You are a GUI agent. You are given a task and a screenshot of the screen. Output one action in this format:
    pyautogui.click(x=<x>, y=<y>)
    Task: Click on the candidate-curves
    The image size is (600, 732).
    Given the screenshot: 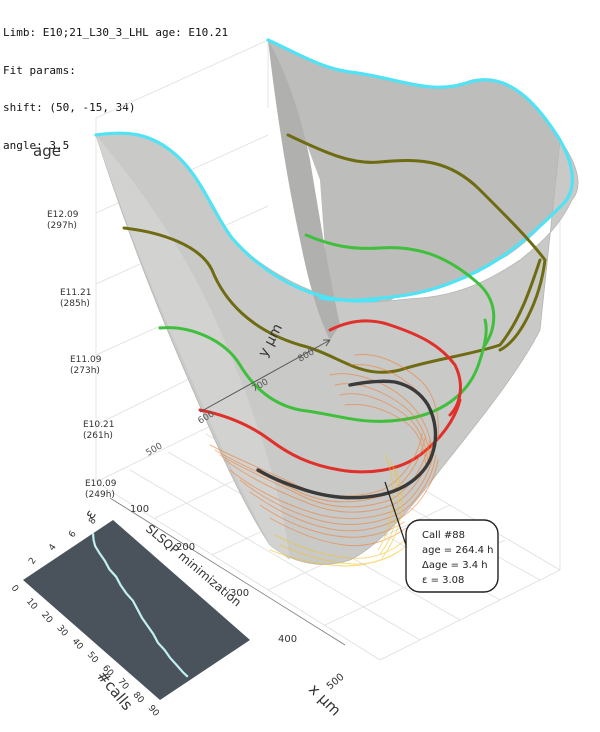 What is the action you would take?
    pyautogui.click(x=324, y=460)
    